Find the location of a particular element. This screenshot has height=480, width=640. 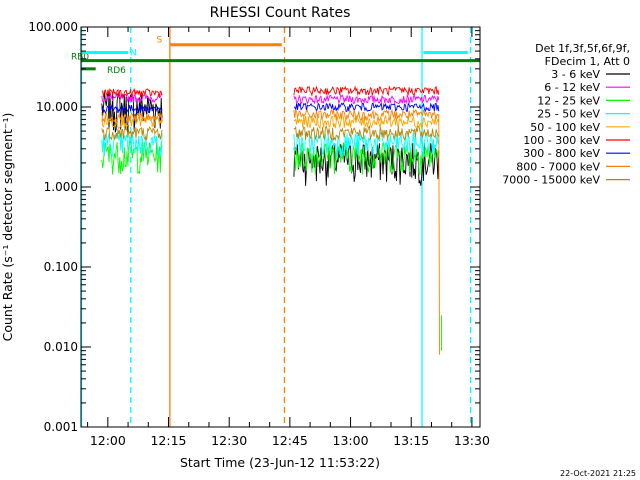

x-axis-label: Start Time (23-Jun-12 11:53:22) is located at coordinates (280, 462).